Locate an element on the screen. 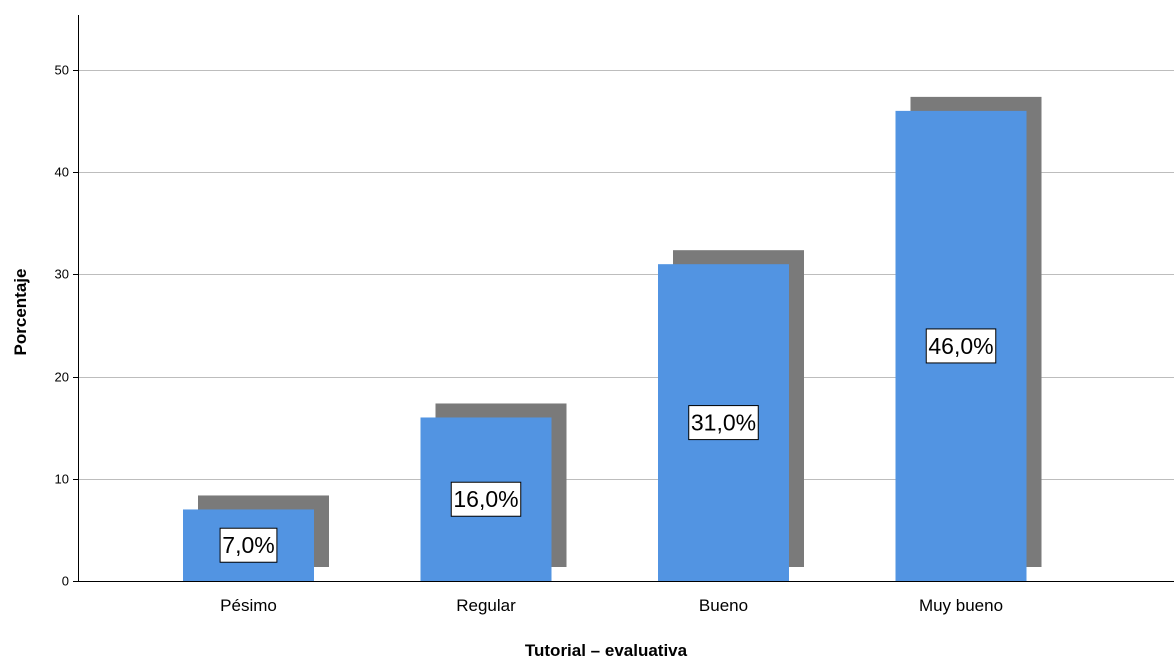  y-tick-label: 40 is located at coordinates (62, 172).